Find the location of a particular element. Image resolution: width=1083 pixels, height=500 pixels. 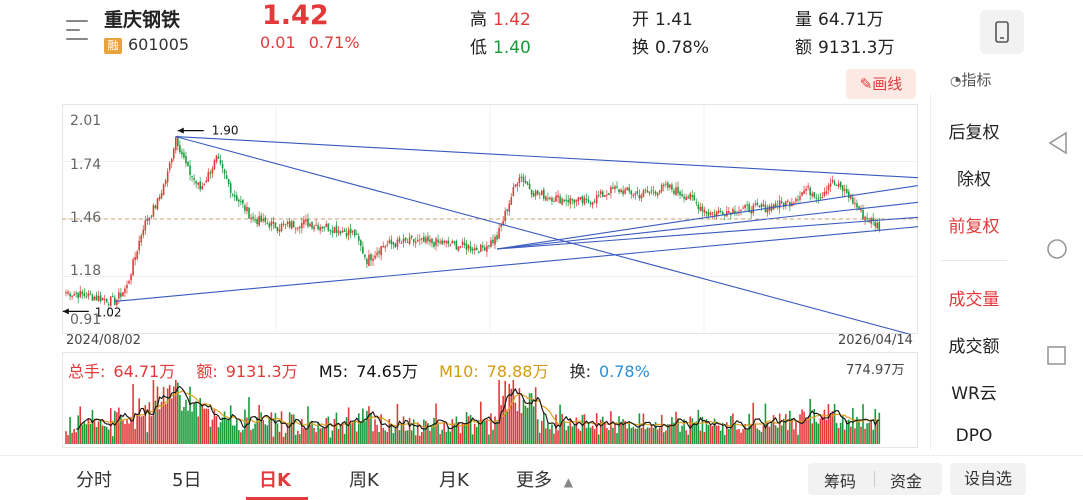

chip-distribution-button: 筹码 is located at coordinates (840, 481).